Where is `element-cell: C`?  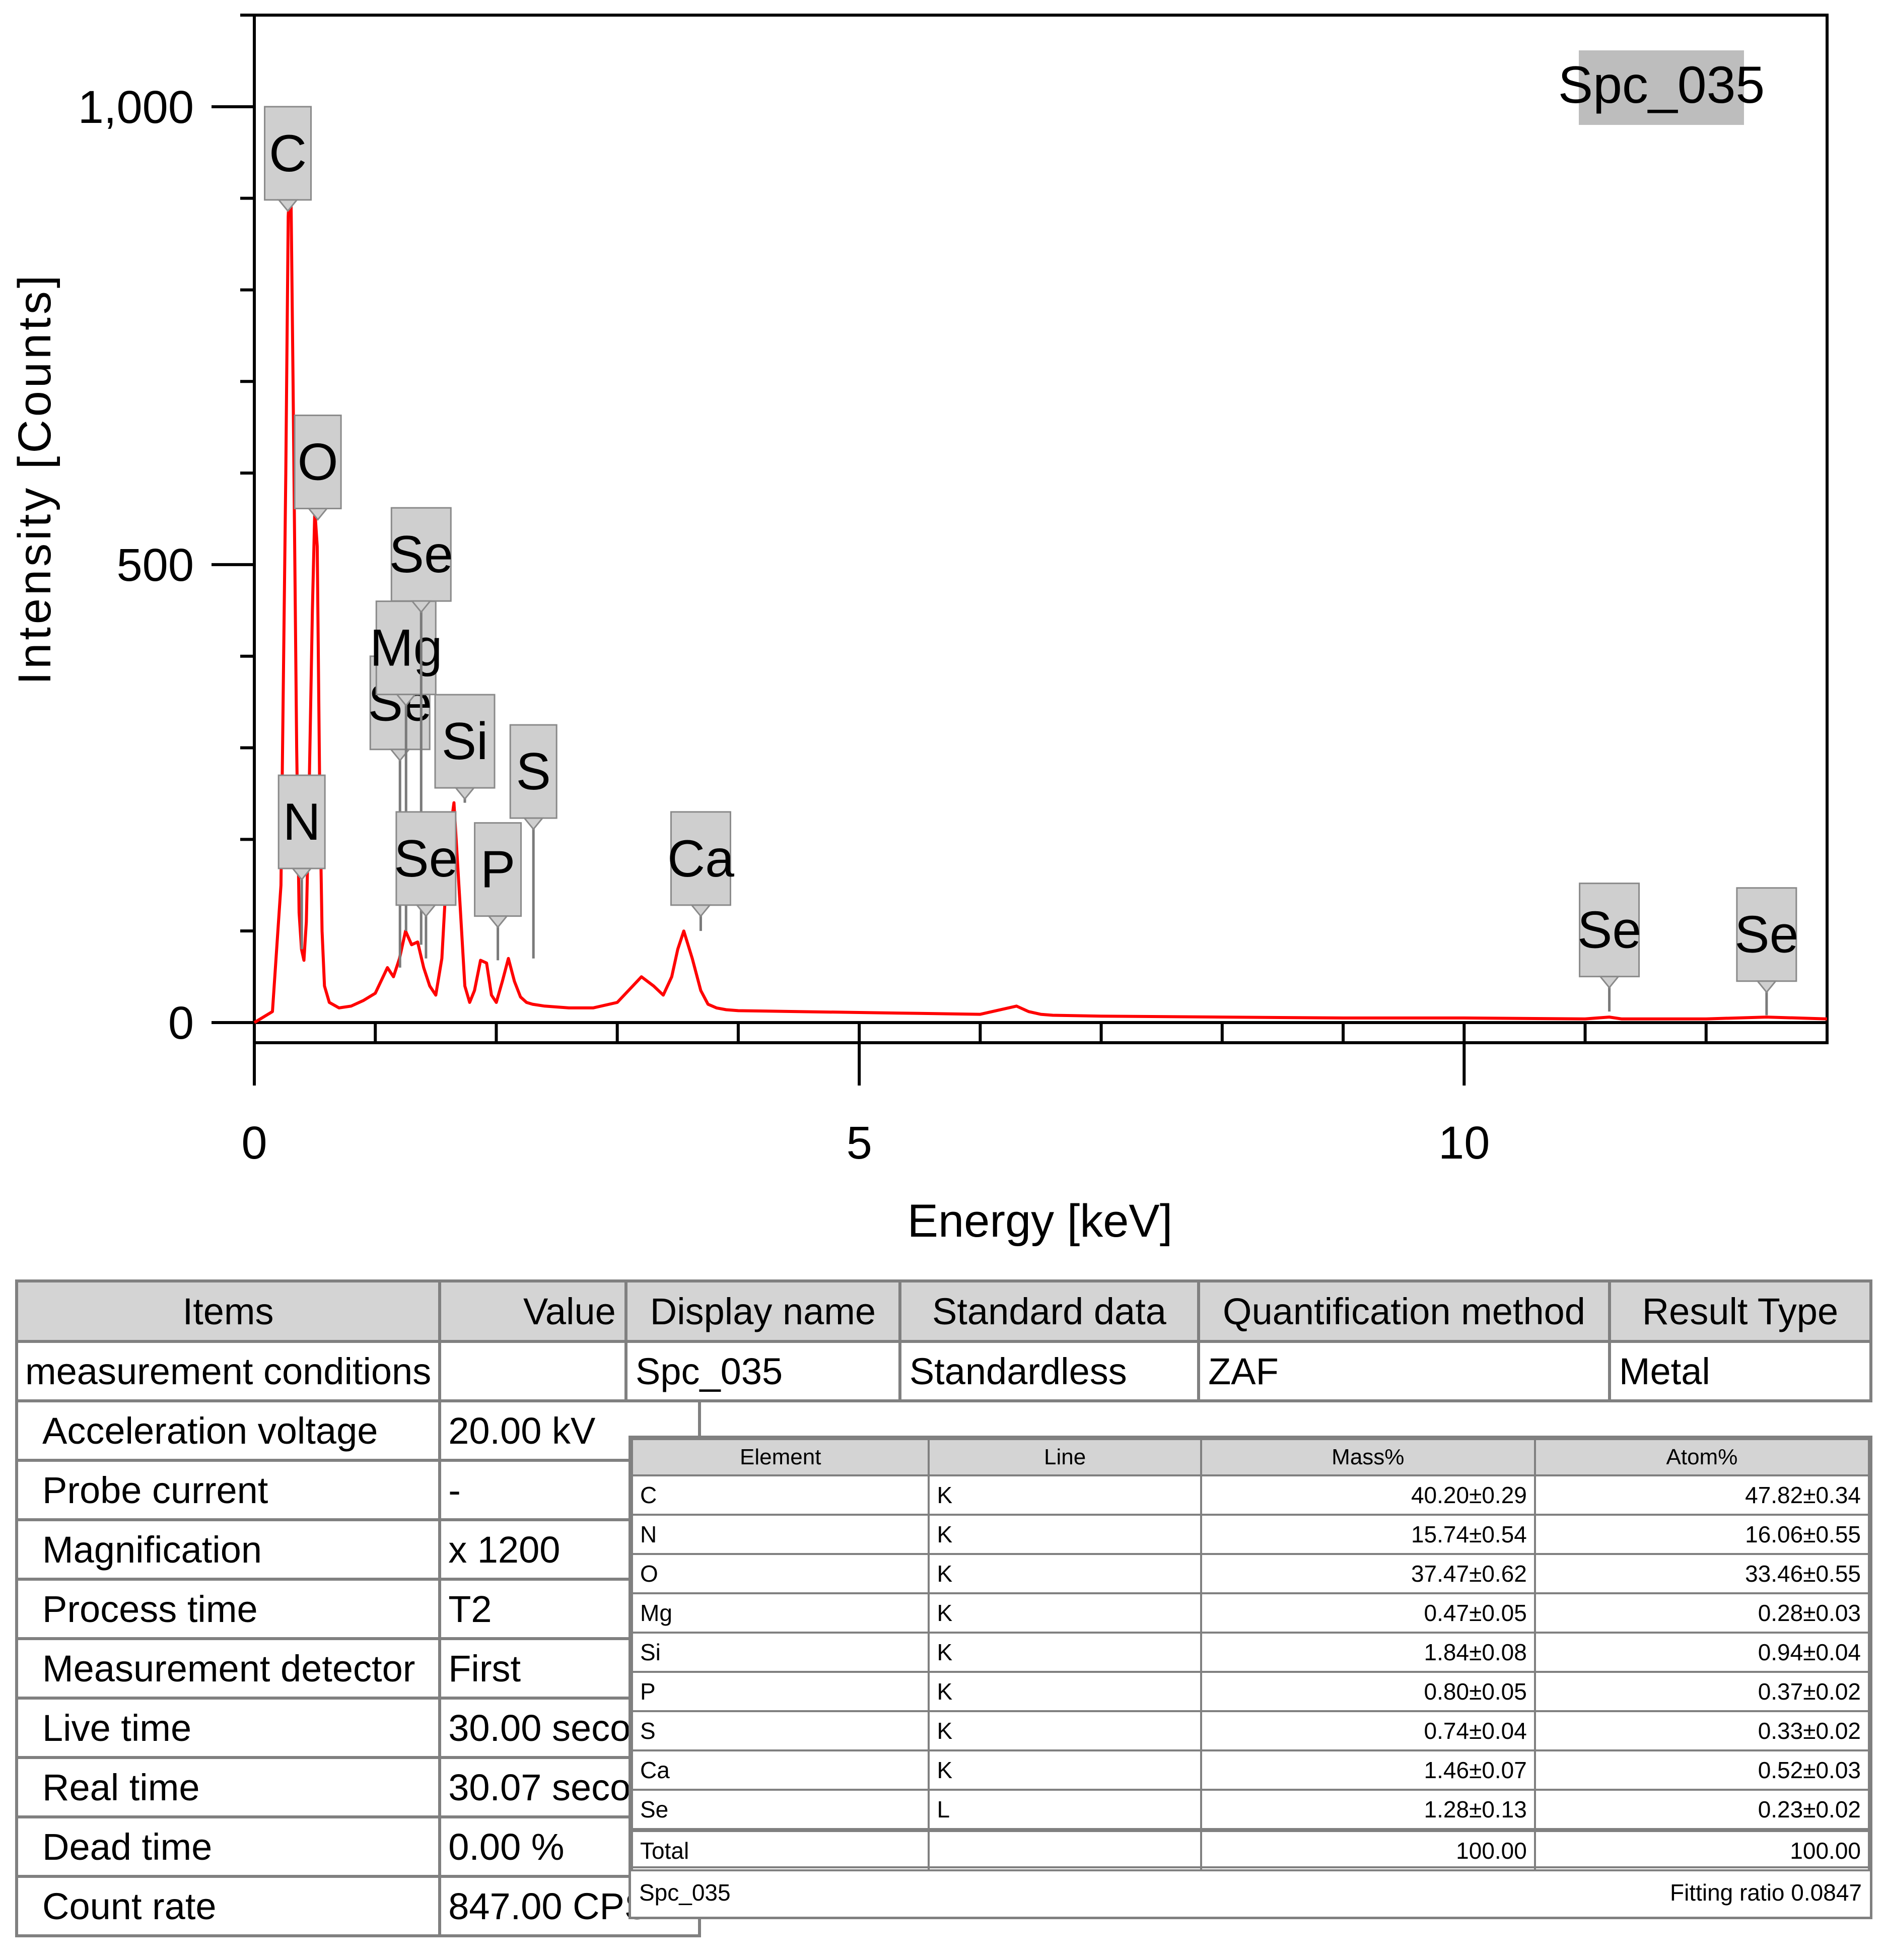 element-cell: C is located at coordinates (780, 1495).